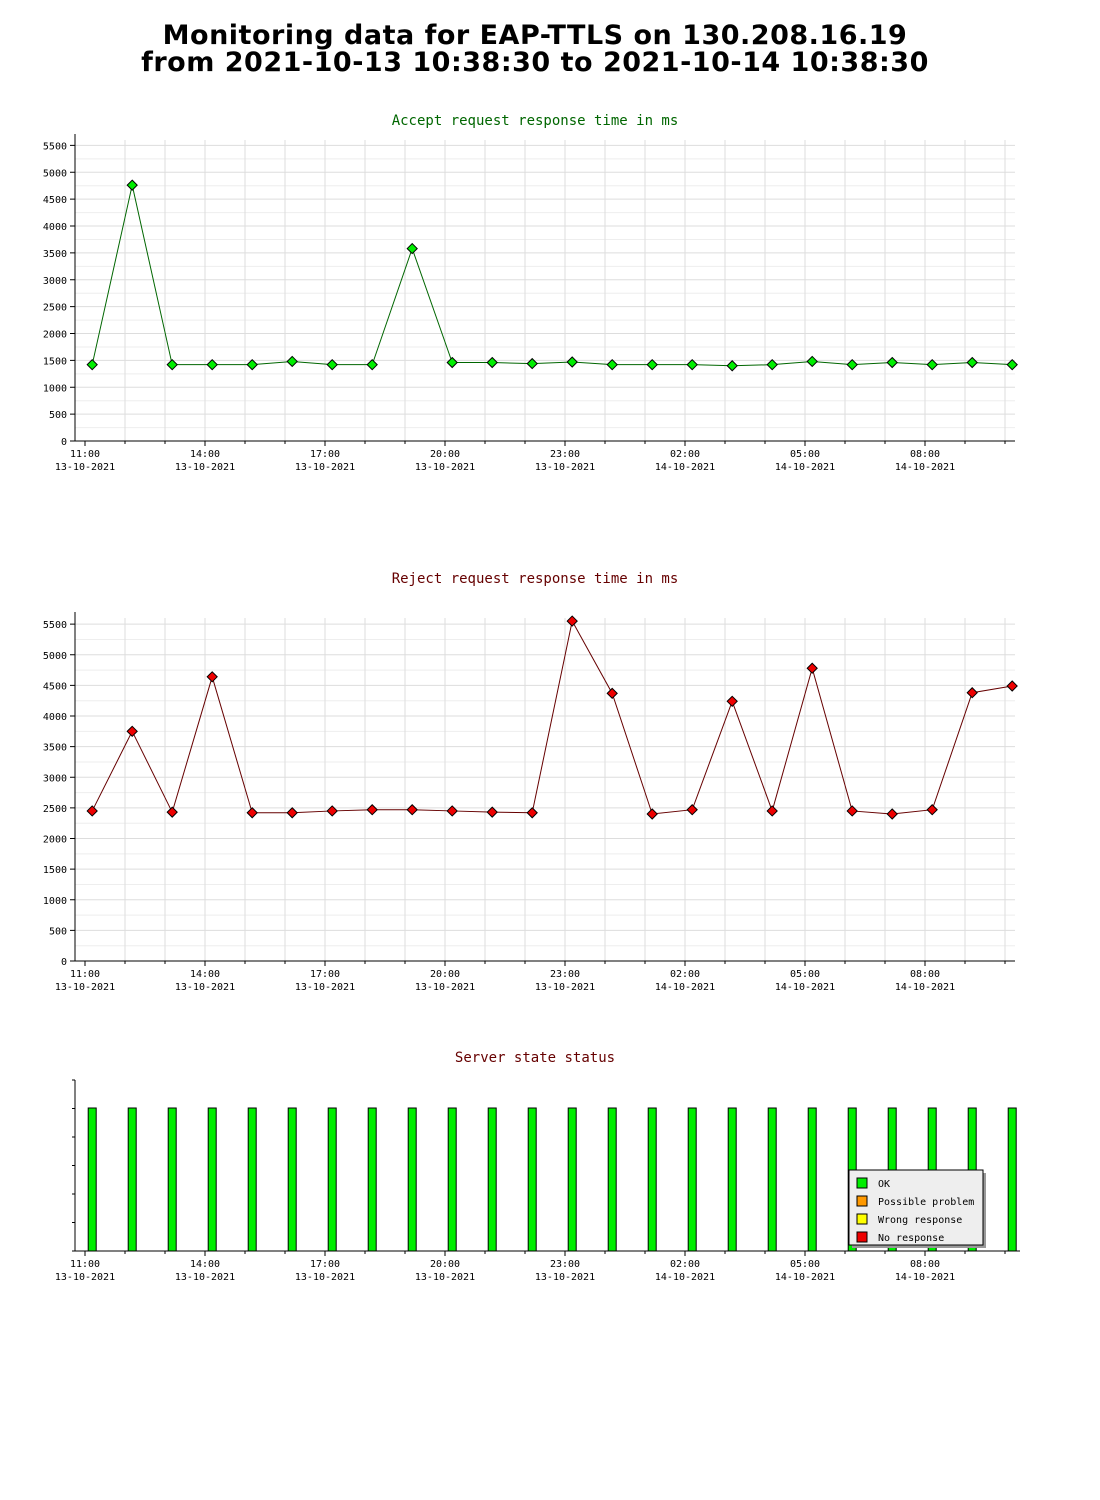  What do you see at coordinates (535, 121) in the screenshot?
I see `accept-chart-title: Accept request response time in ms` at bounding box center [535, 121].